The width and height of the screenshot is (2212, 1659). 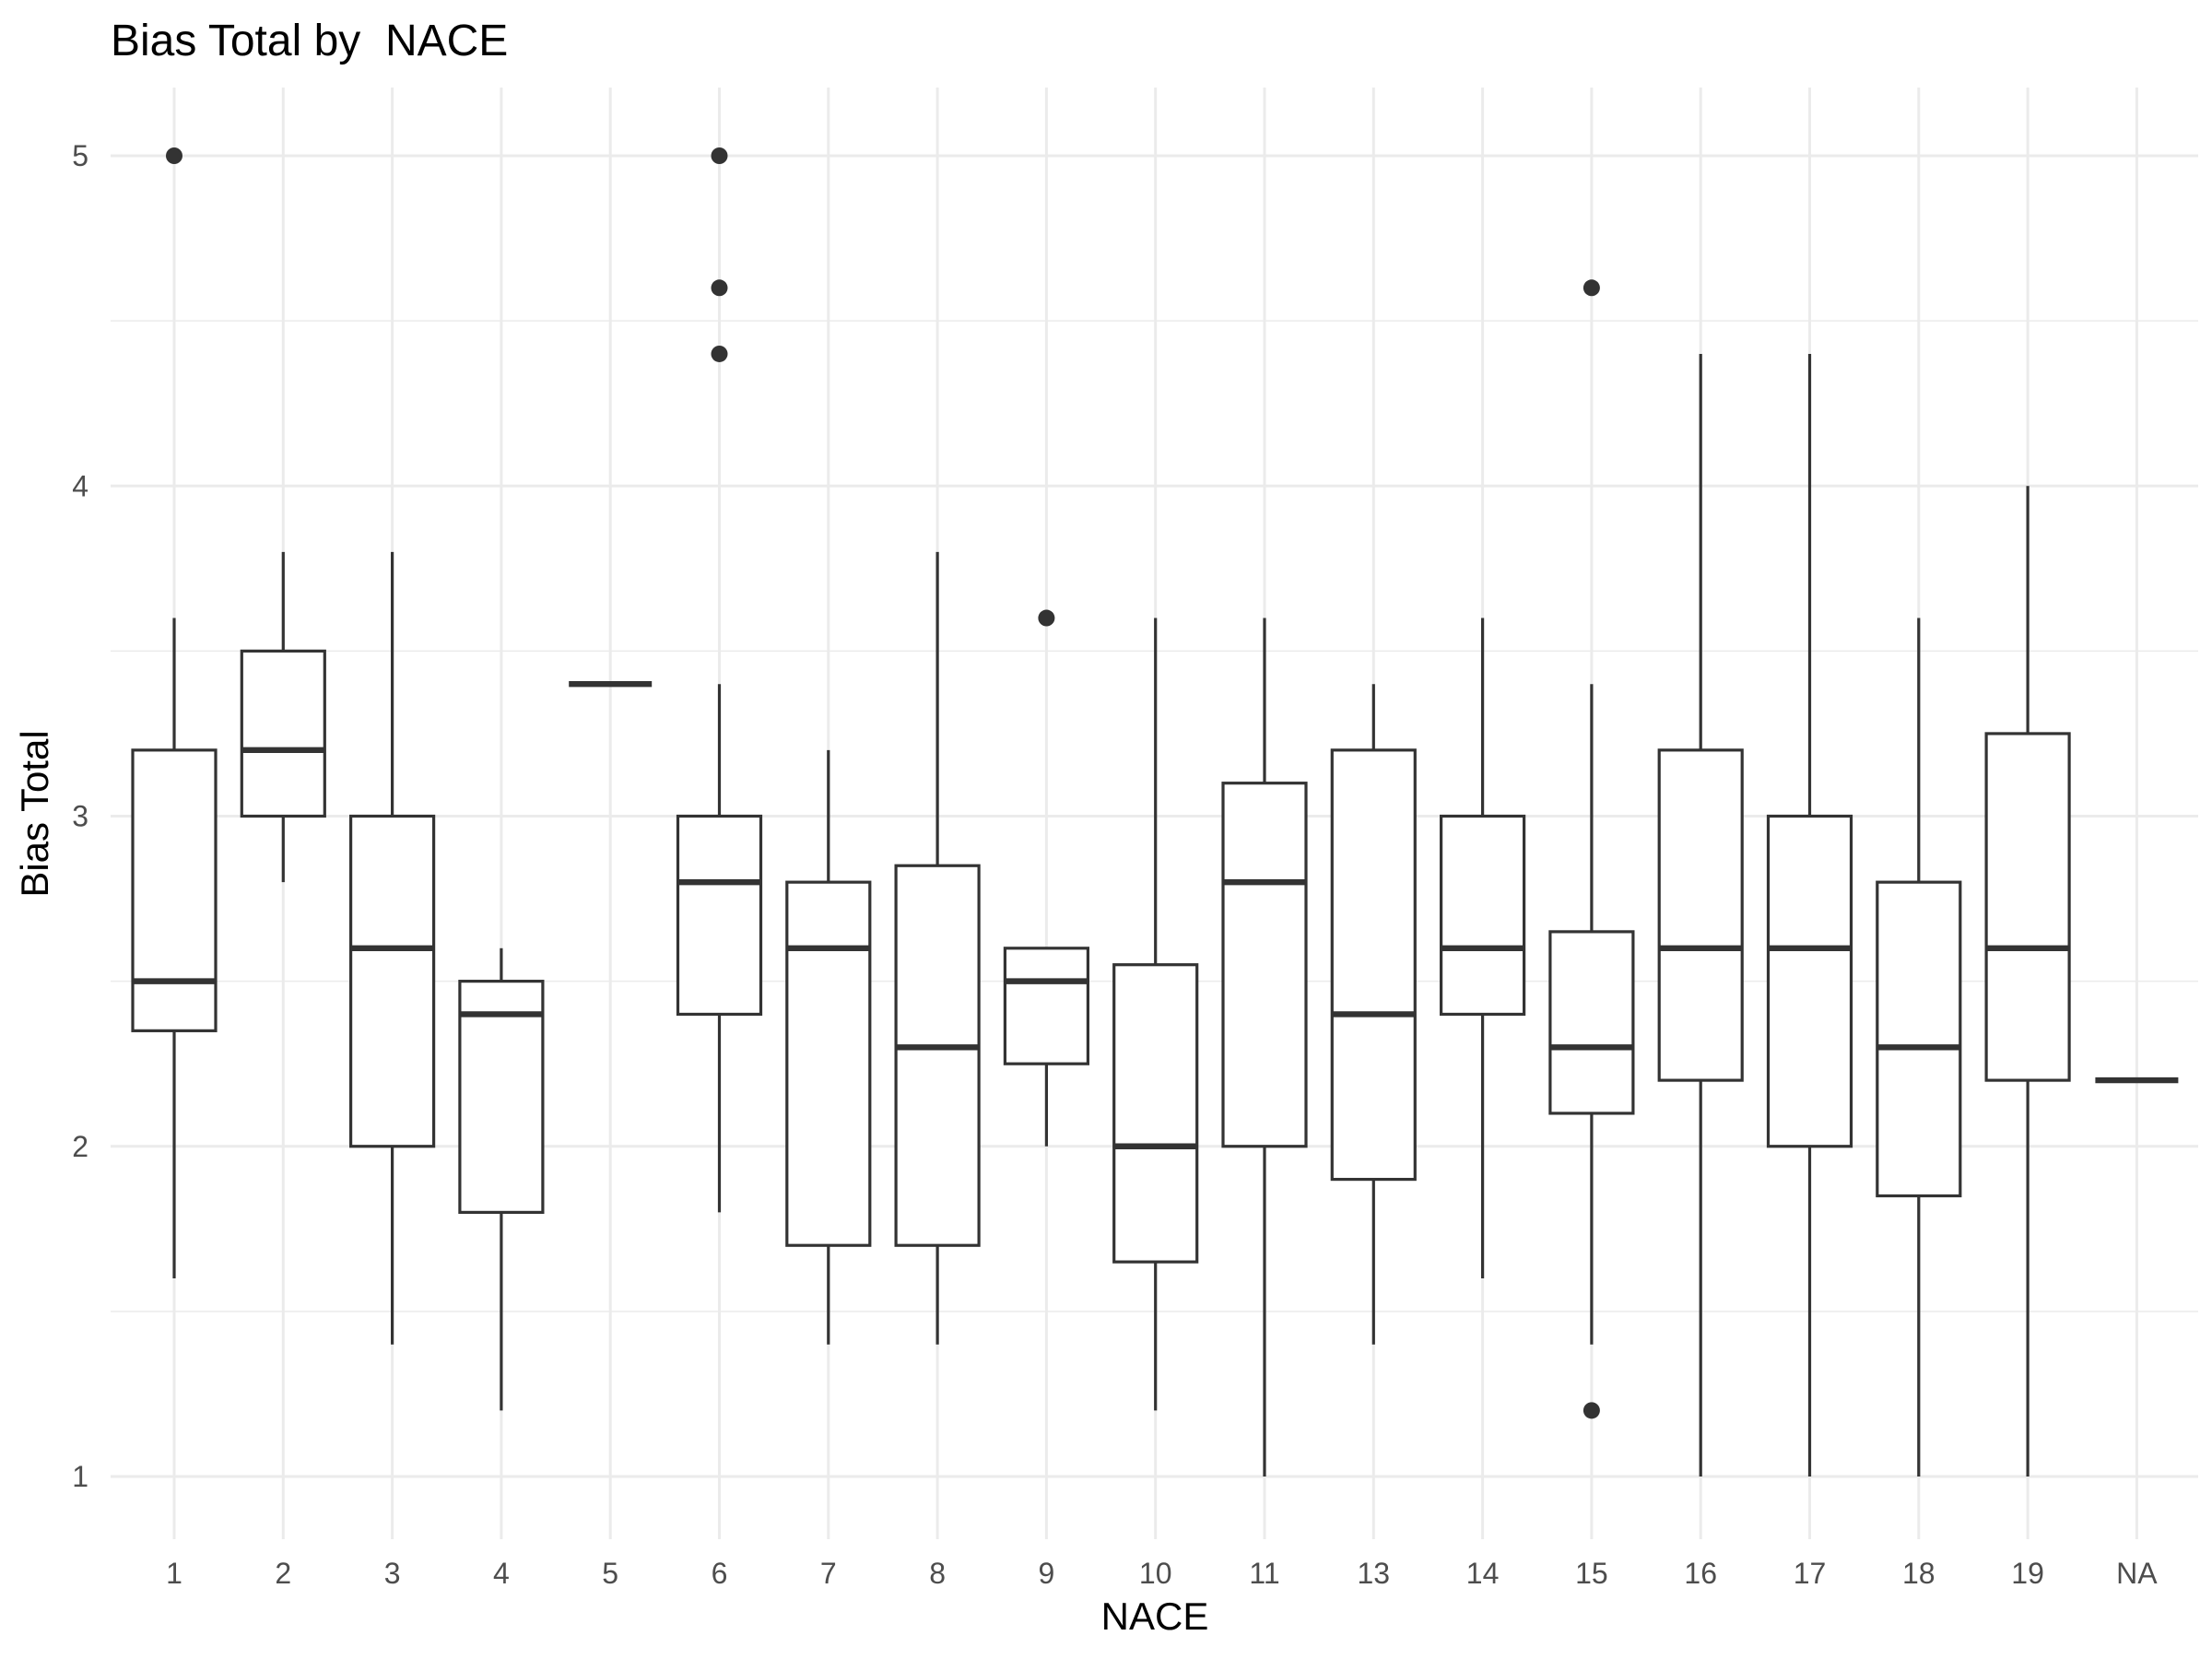 I want to click on x-tick-label: 15, so click(x=1591, y=1573).